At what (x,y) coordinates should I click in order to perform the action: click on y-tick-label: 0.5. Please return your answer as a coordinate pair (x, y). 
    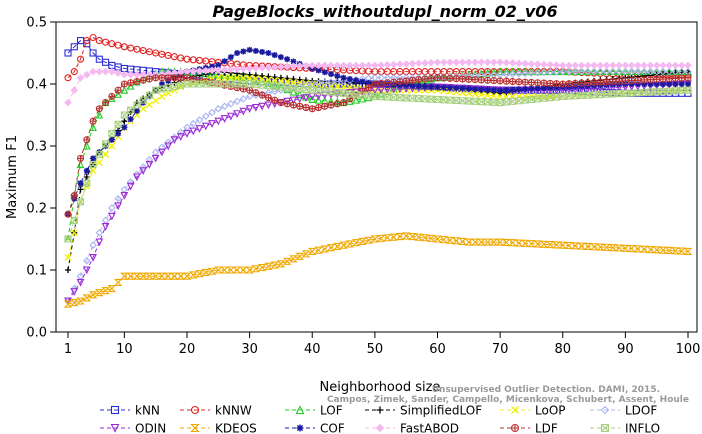
    Looking at the image, I should click on (36, 23).